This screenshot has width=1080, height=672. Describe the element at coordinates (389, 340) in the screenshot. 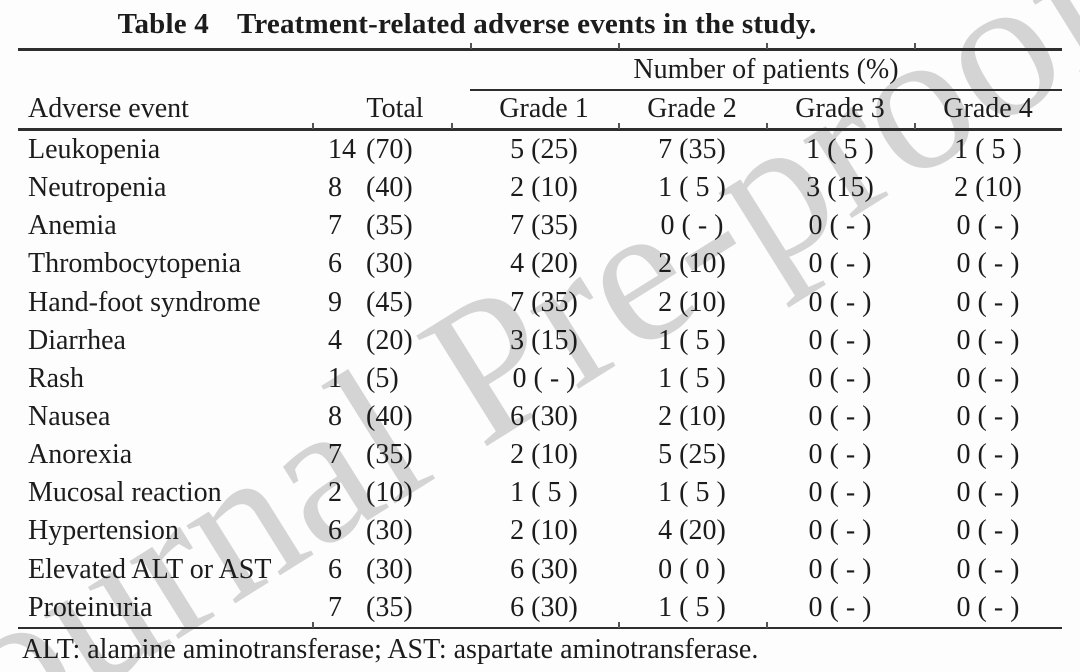

I see `total-percent: (20)` at that location.